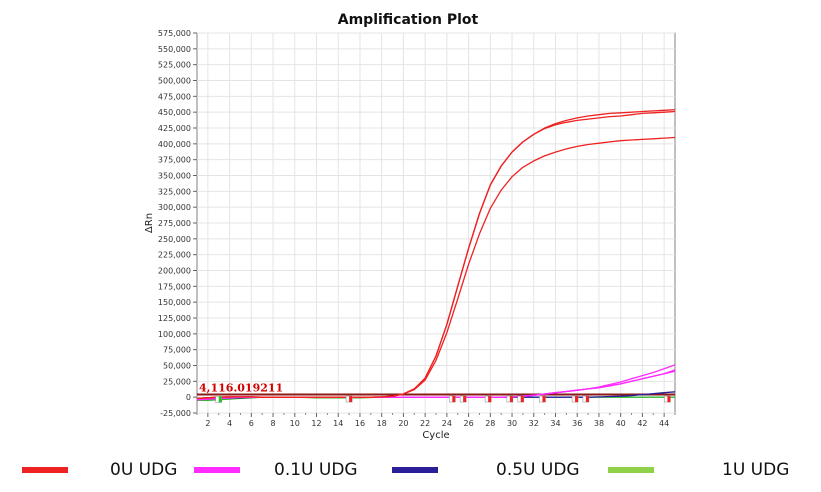  What do you see at coordinates (177, 350) in the screenshot?
I see `y-tick-label: 75,000` at bounding box center [177, 350].